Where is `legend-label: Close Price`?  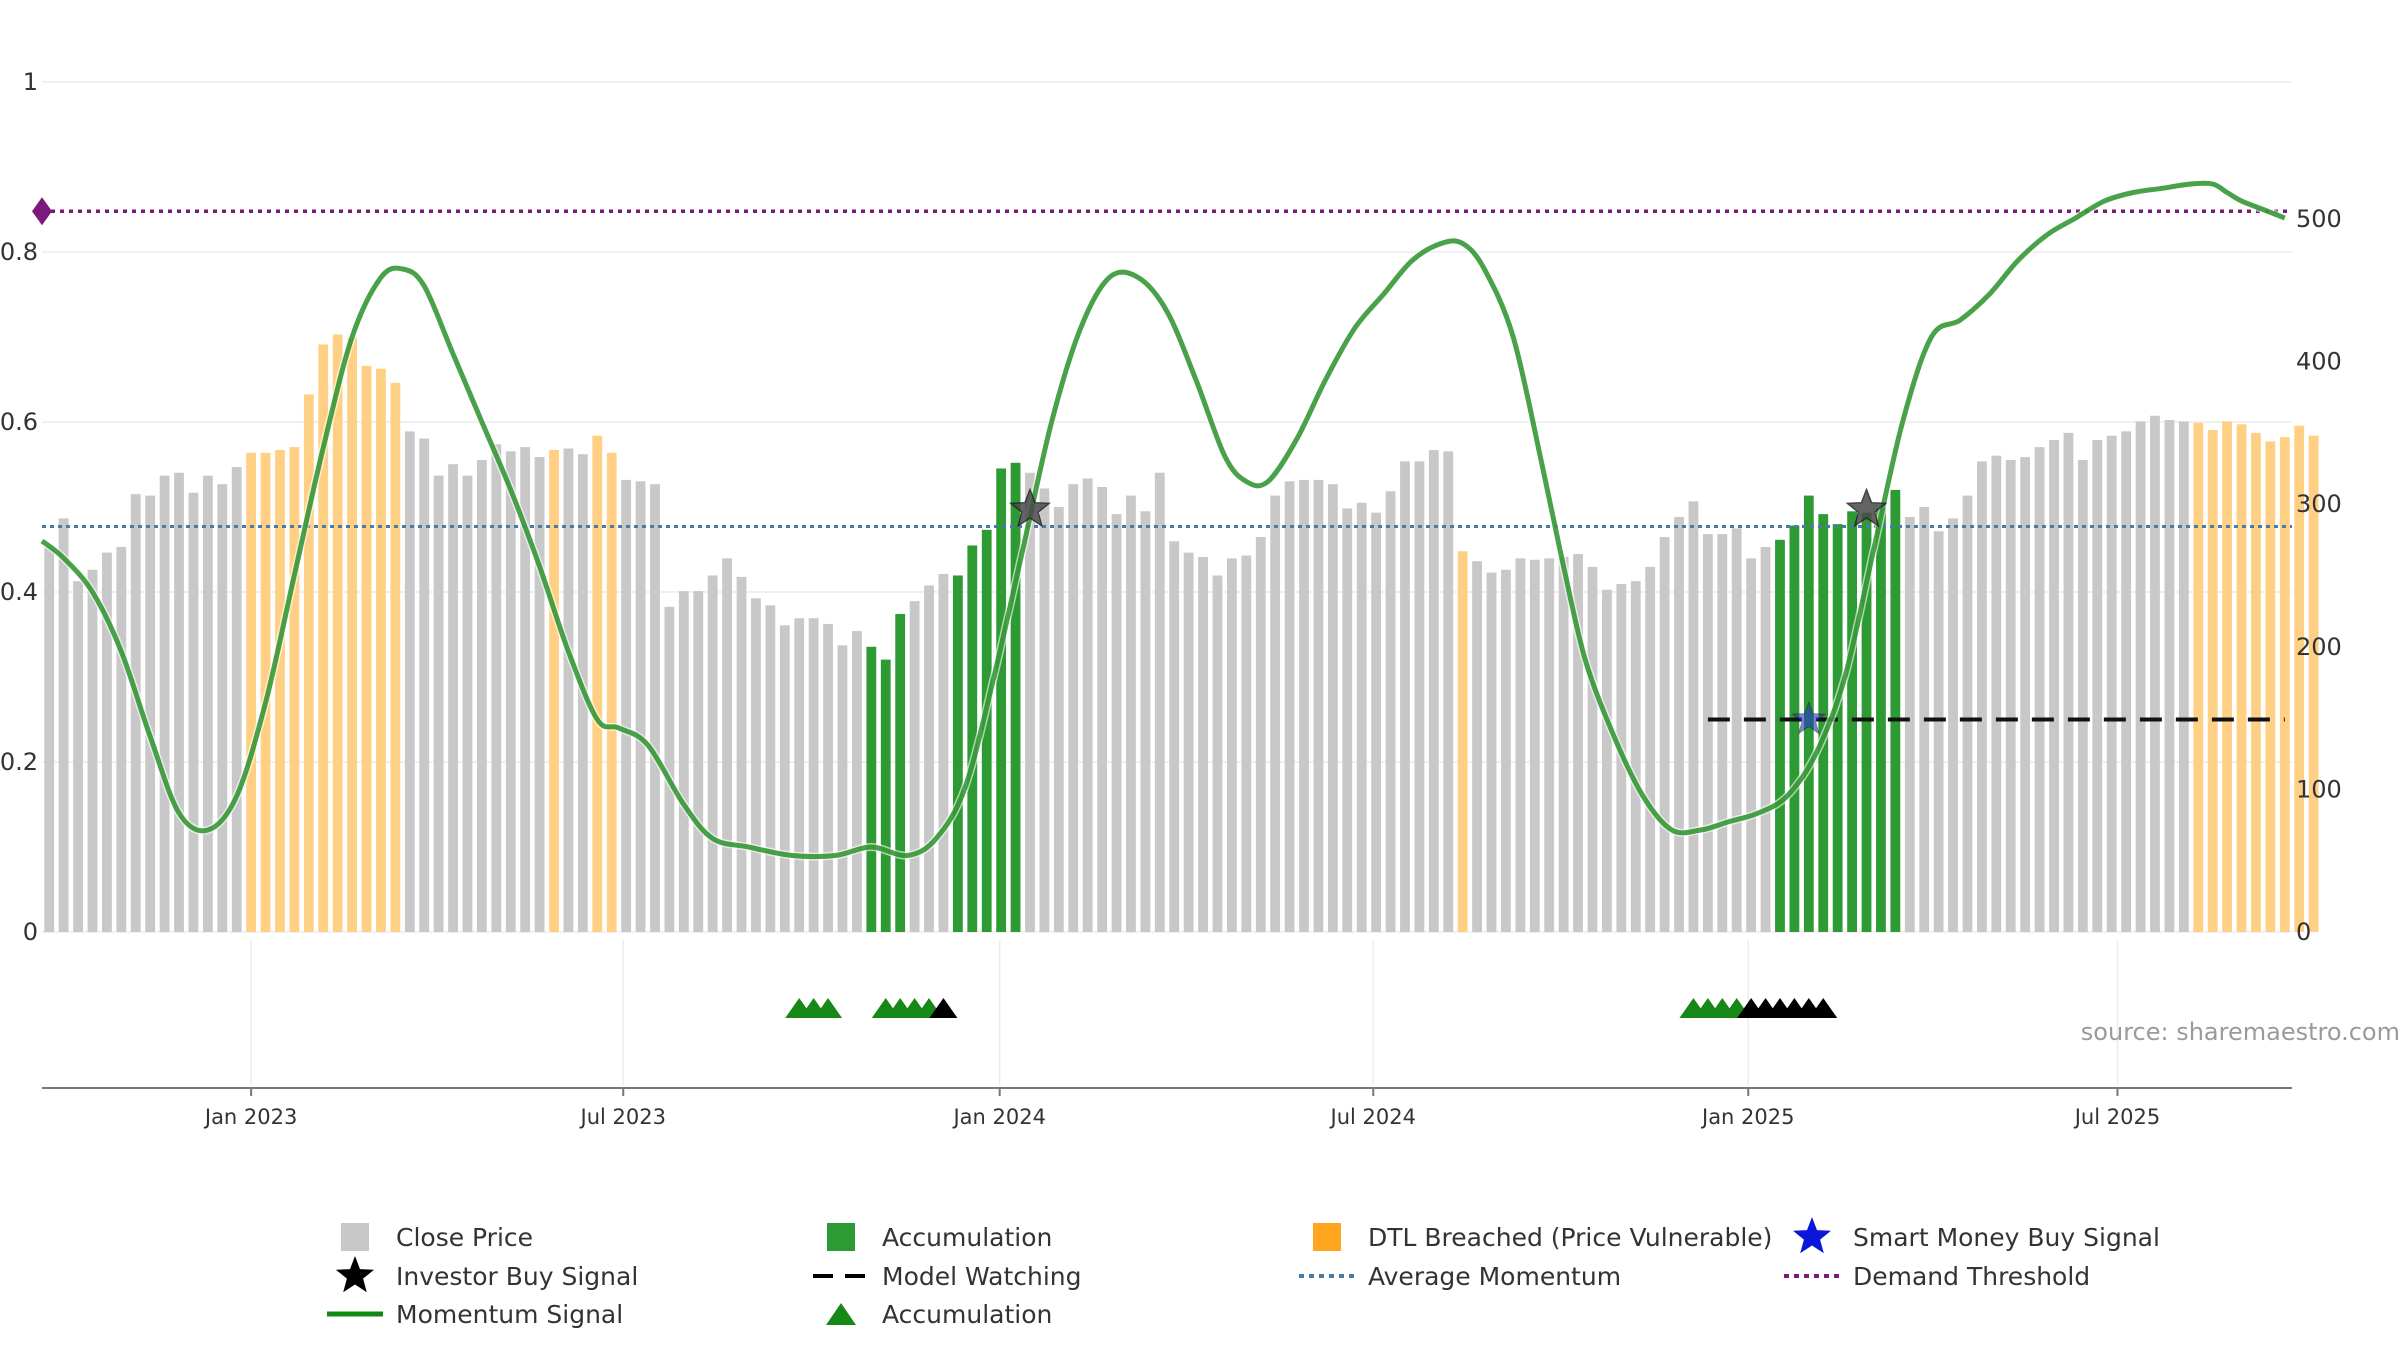 legend-label: Close Price is located at coordinates (464, 1237).